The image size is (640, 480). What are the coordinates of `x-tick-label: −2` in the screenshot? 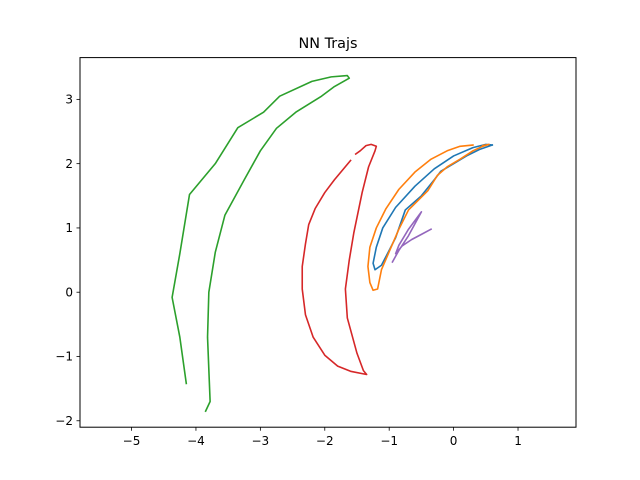 It's located at (325, 441).